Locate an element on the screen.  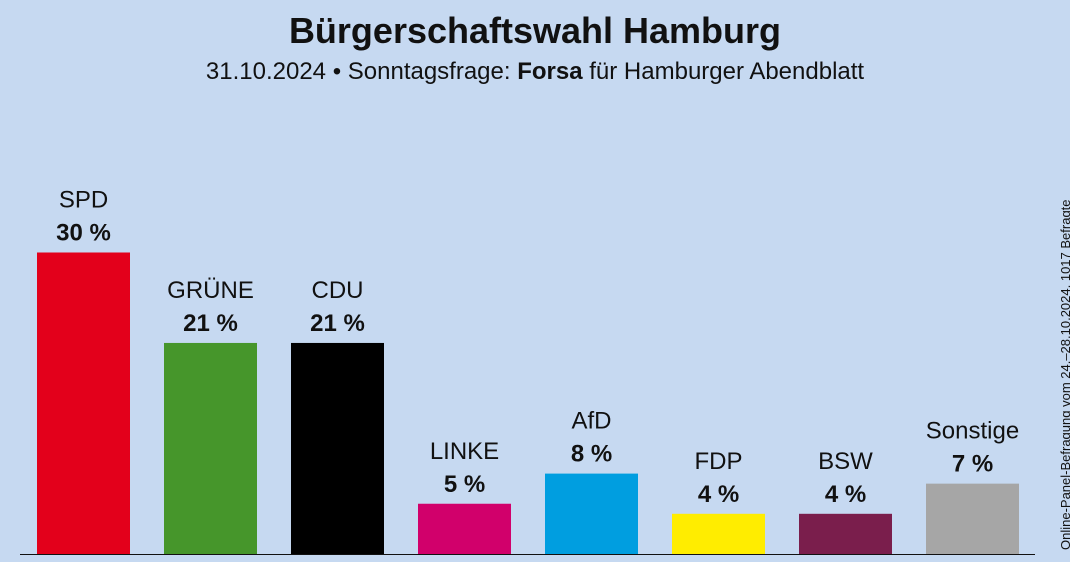
category-label-linke: LINKE is located at coordinates (464, 451).